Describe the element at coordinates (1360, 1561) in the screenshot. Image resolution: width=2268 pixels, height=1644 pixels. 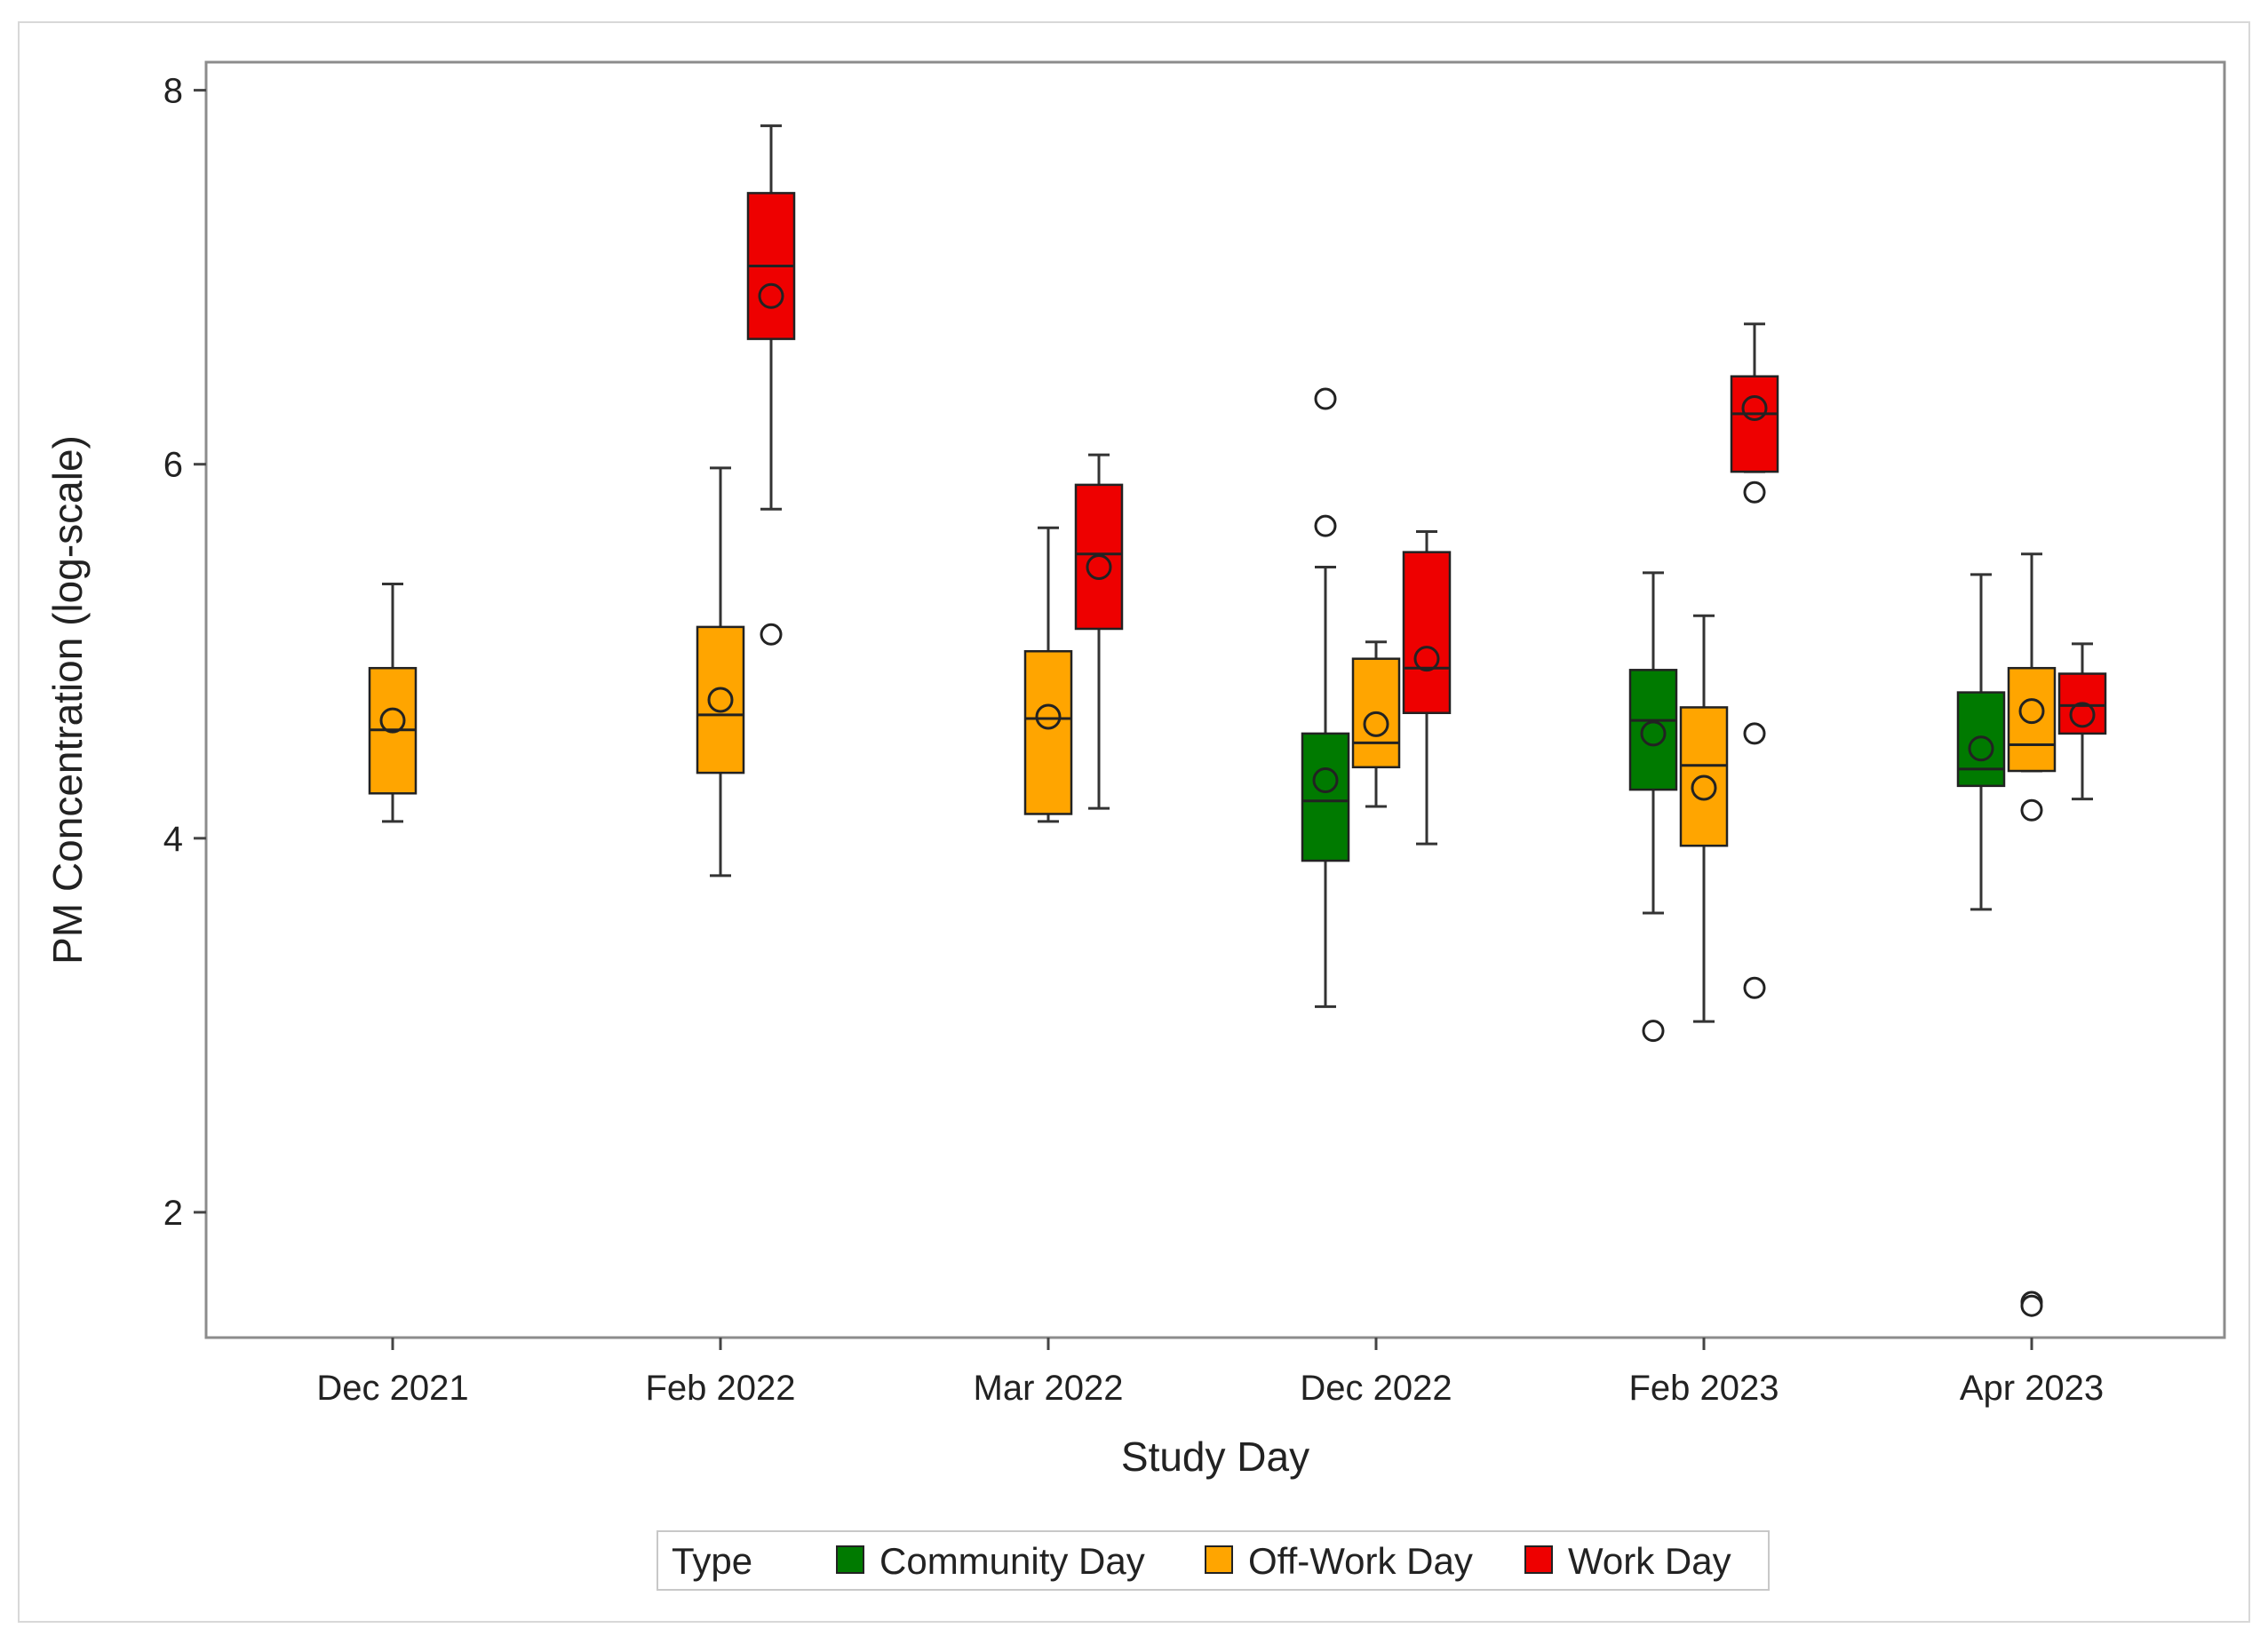
I see `legend-label: Off-Work Day` at that location.